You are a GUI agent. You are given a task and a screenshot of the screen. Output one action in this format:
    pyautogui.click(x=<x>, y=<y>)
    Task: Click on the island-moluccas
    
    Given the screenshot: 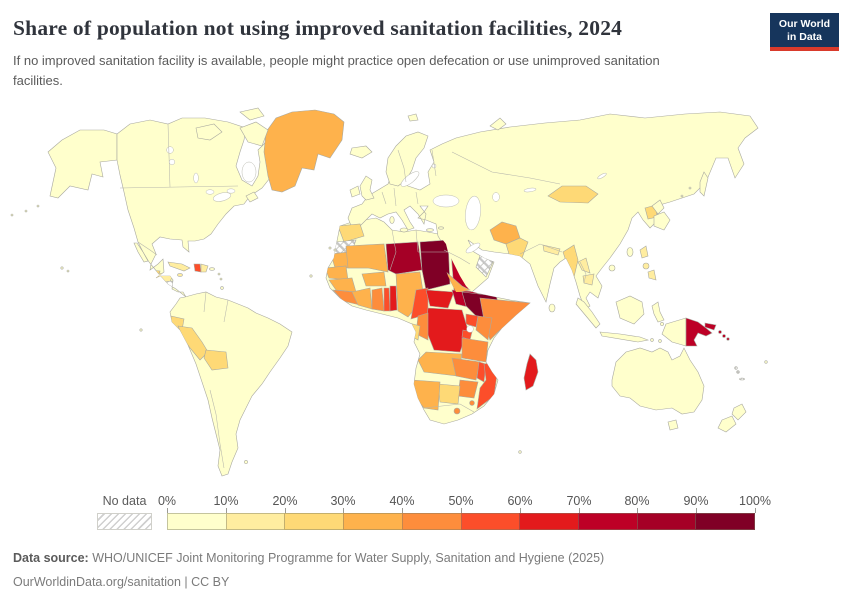 What is the action you would take?
    pyautogui.click(x=662, y=324)
    